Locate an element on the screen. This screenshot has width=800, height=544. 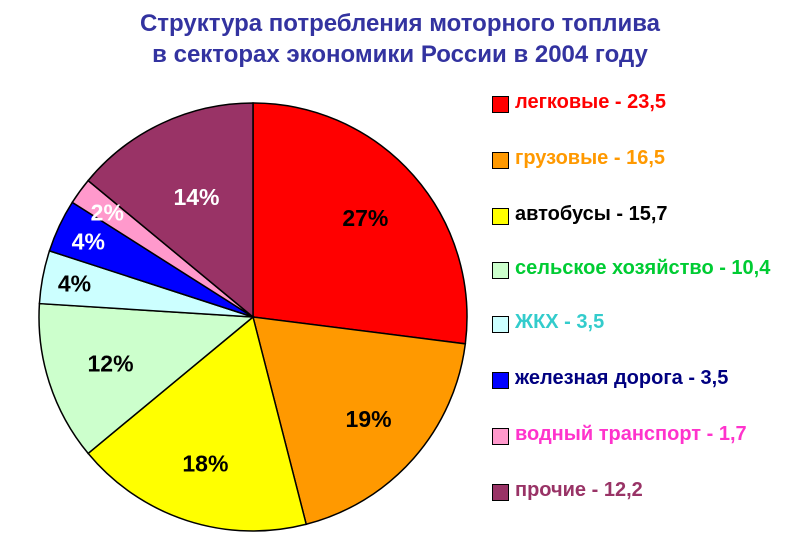
legend-label: сельское хозяйство - 10,4 is located at coordinates (643, 268).